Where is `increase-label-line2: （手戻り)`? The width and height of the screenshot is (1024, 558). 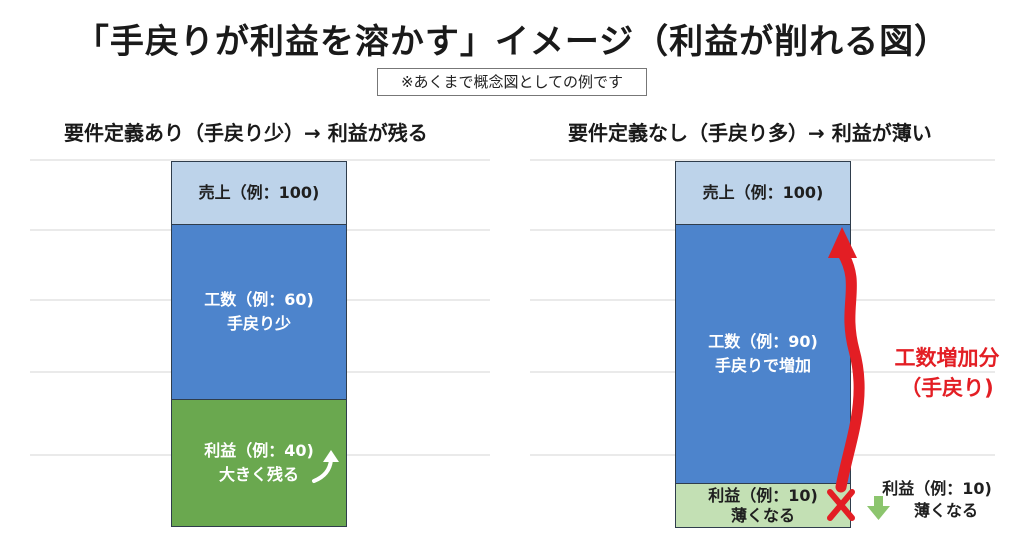 increase-label-line2: （手戻り) is located at coordinates (947, 388).